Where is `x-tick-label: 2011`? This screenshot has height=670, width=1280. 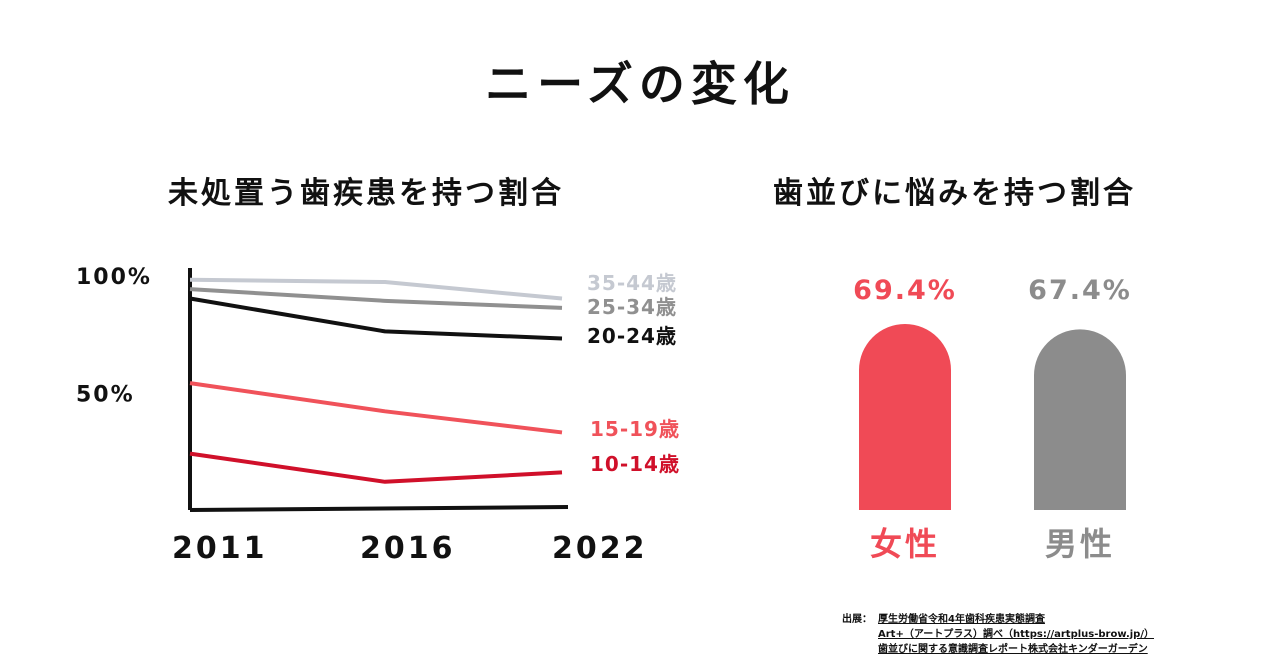 x-tick-label: 2011 is located at coordinates (220, 548).